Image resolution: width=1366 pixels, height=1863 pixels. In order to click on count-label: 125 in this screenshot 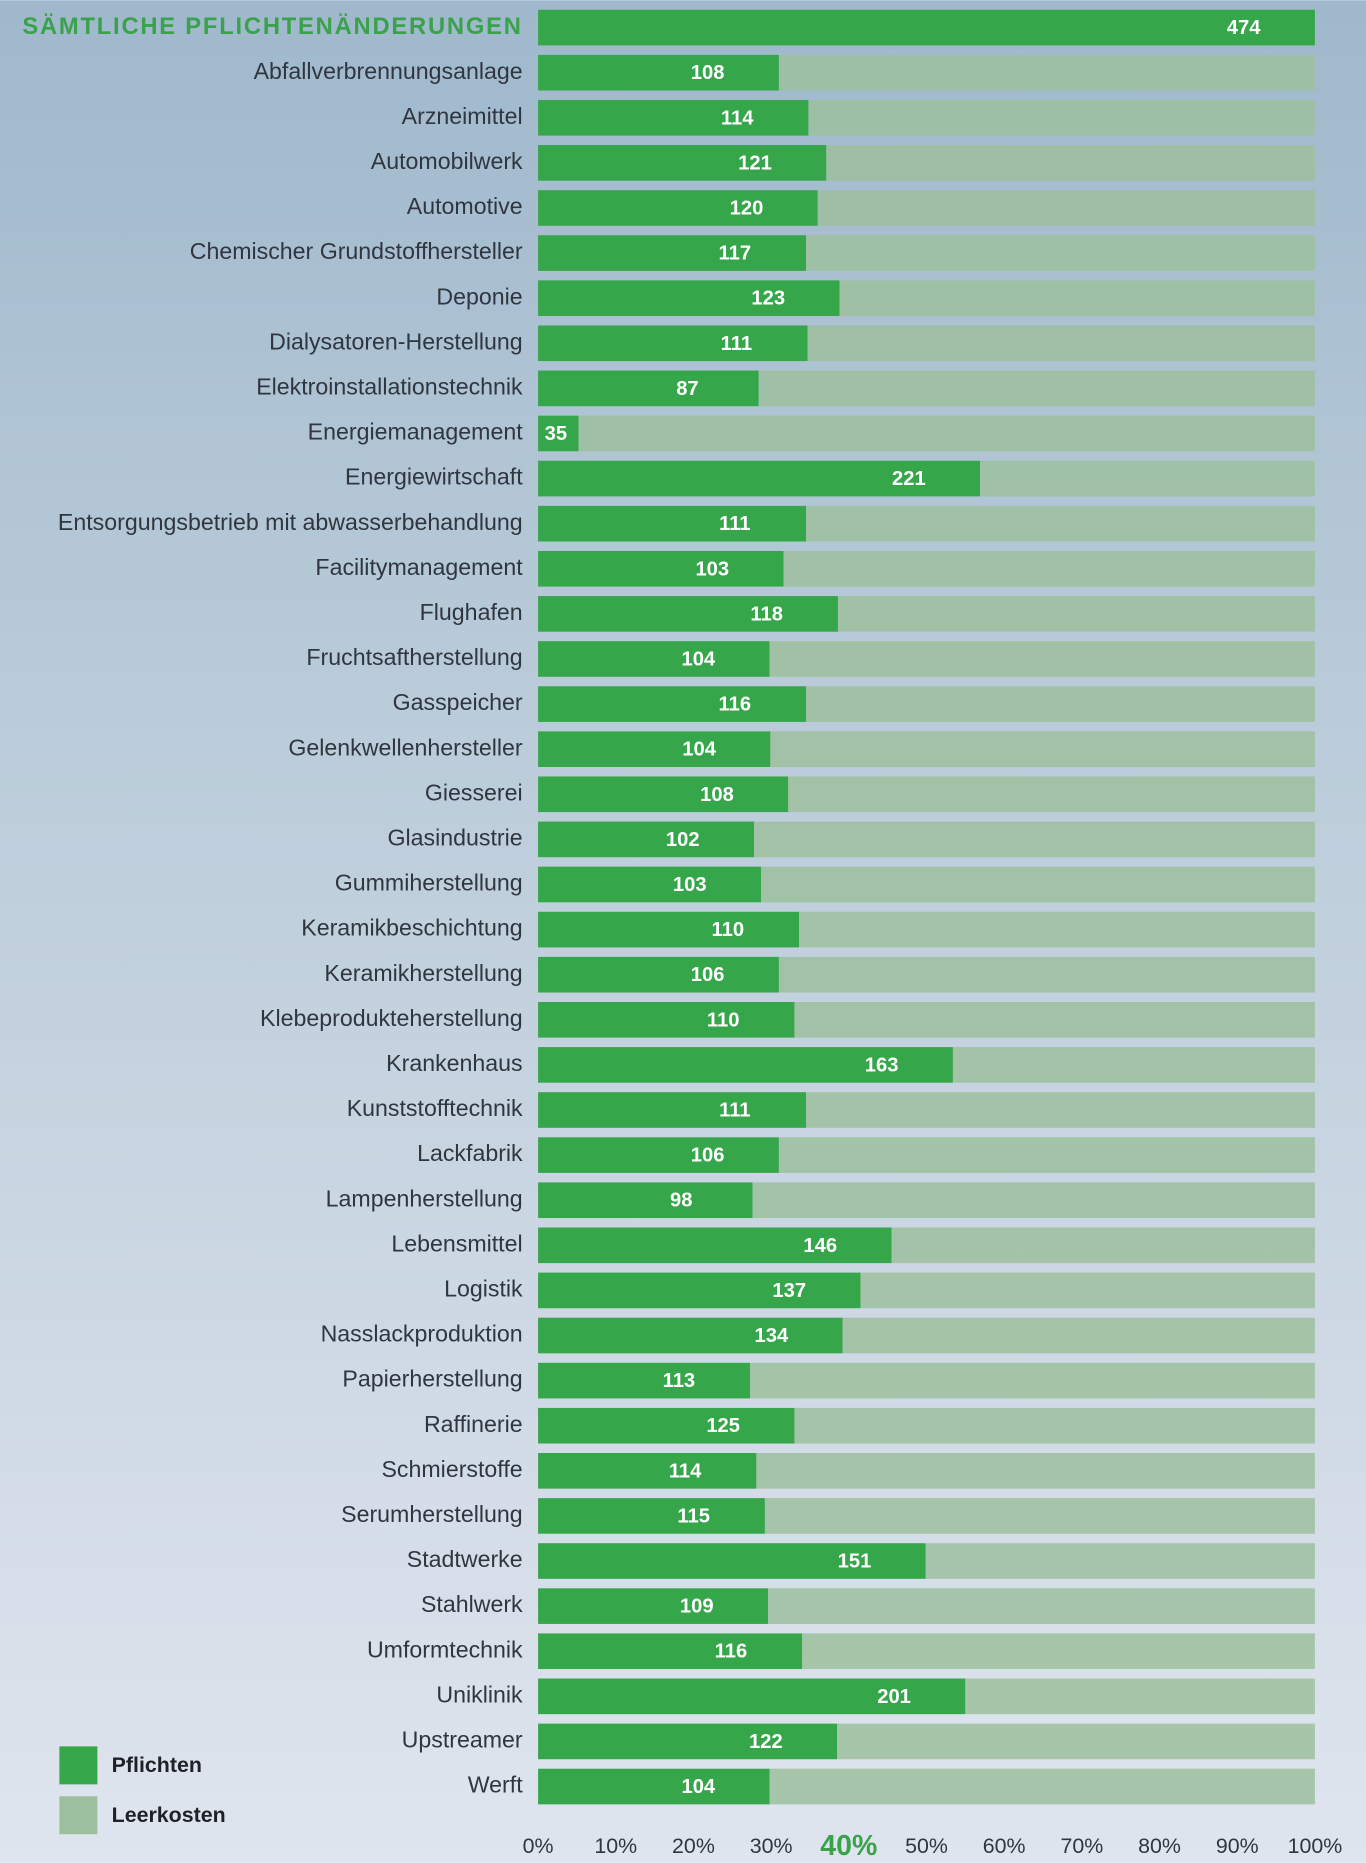, I will do `click(723, 1426)`.